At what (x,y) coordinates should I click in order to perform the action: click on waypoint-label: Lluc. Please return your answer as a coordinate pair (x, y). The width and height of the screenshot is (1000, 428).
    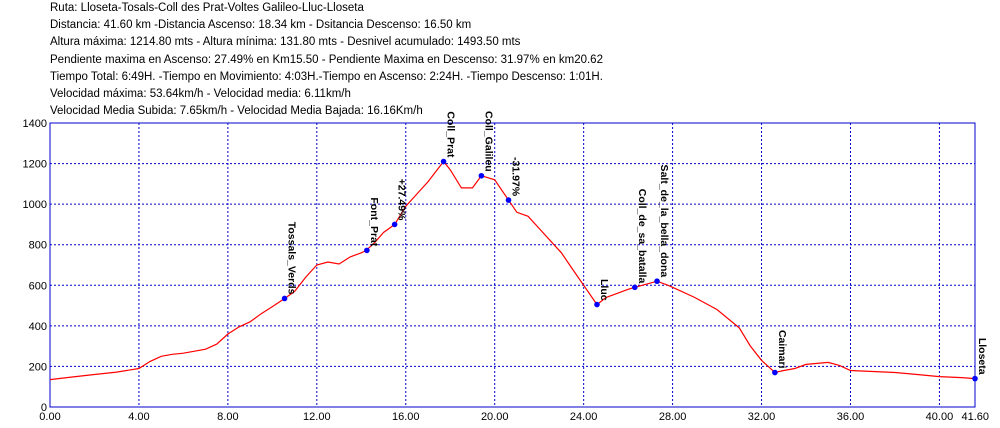
    Looking at the image, I should click on (604, 290).